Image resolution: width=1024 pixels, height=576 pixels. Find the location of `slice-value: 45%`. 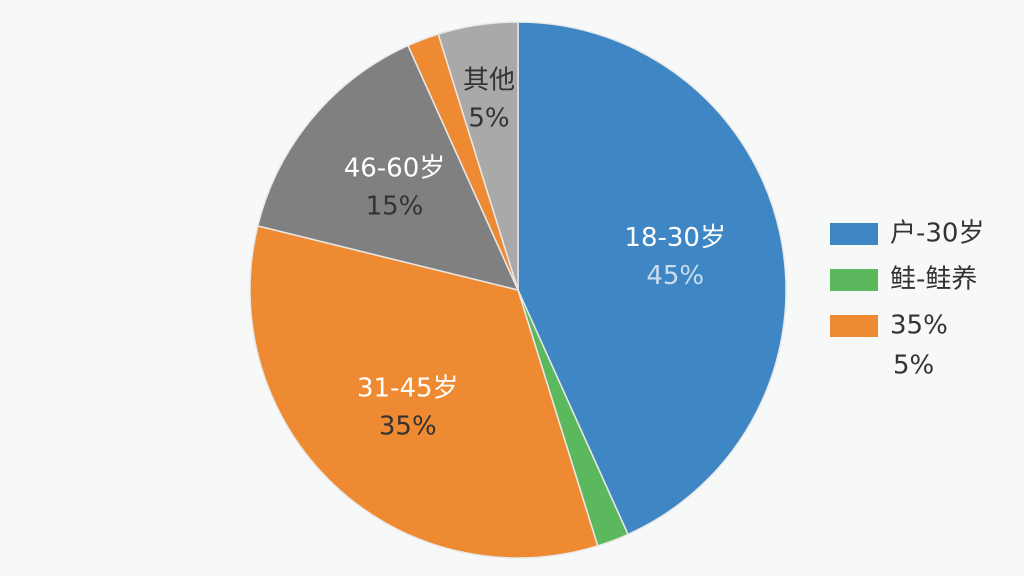

slice-value: 45% is located at coordinates (675, 276).